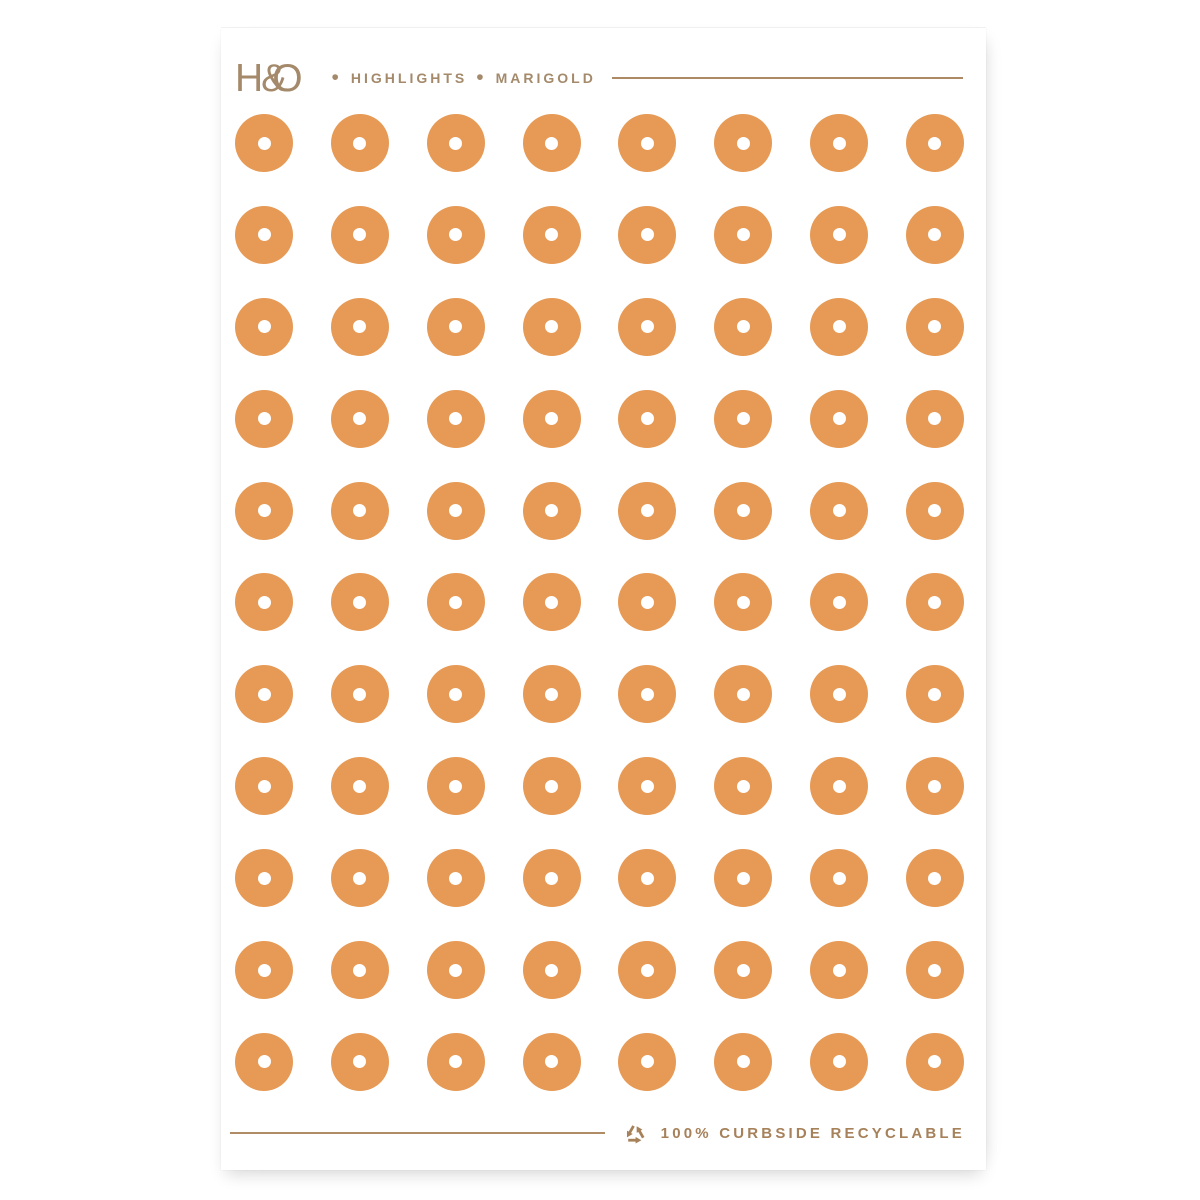 This screenshot has height=1200, width=1200. What do you see at coordinates (249, 78) in the screenshot?
I see `logo-letter-h: H` at bounding box center [249, 78].